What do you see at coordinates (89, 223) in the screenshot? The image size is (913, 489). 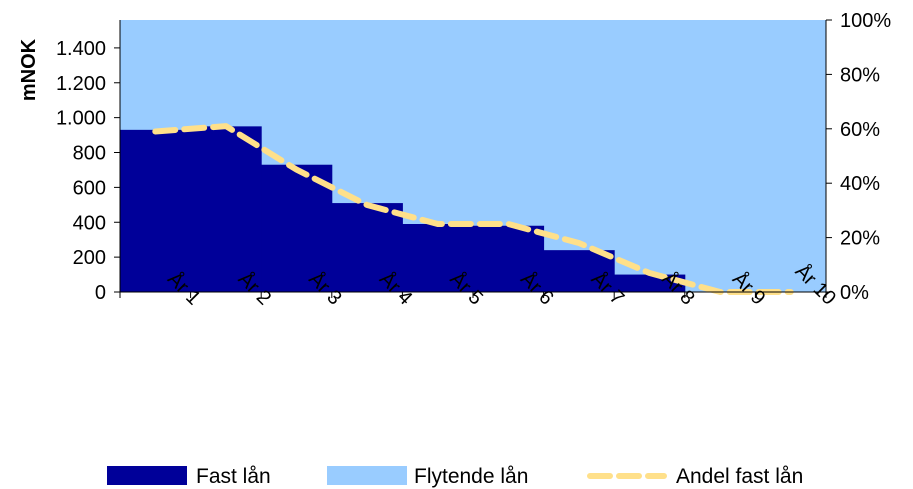 I see `y-tick-label: 400` at bounding box center [89, 223].